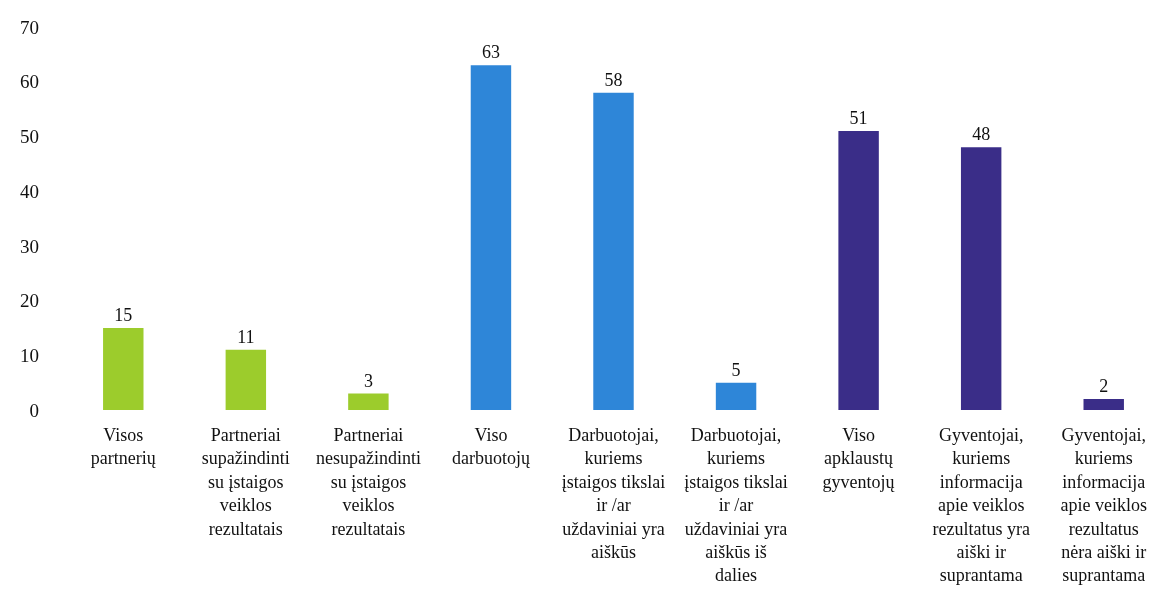  Describe the element at coordinates (1104, 386) in the screenshot. I see `data-label: 2` at that location.